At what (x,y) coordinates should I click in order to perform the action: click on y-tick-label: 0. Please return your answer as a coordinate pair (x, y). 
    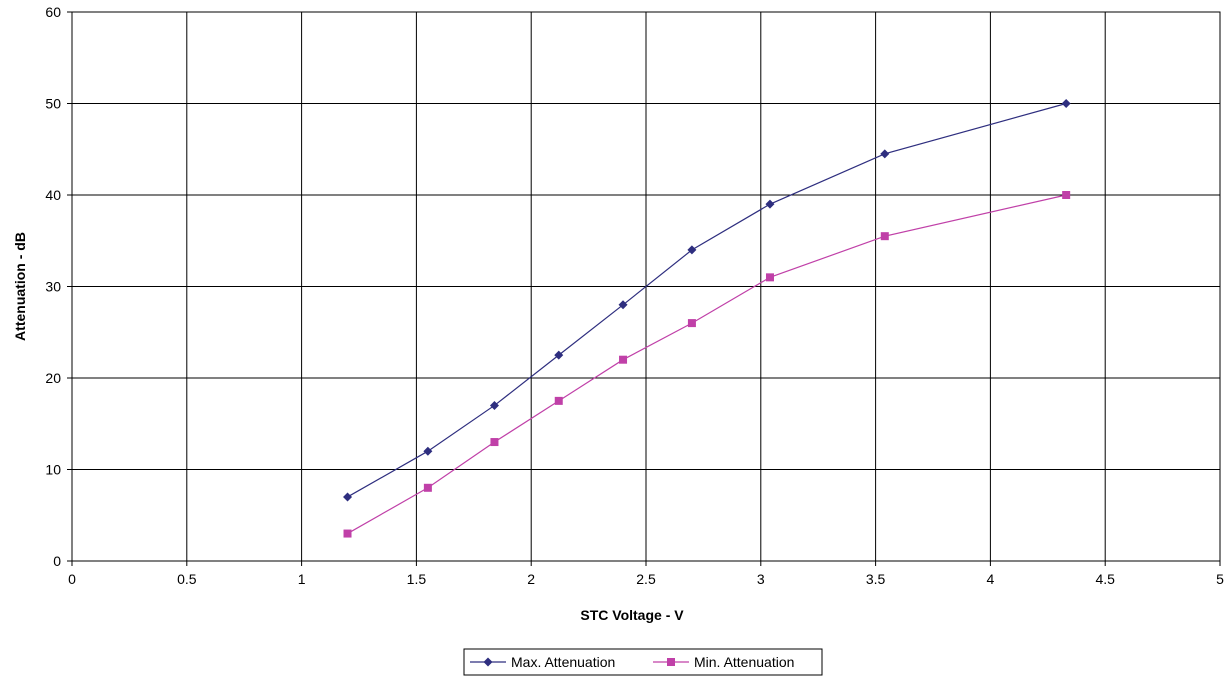
    Looking at the image, I should click on (57, 561).